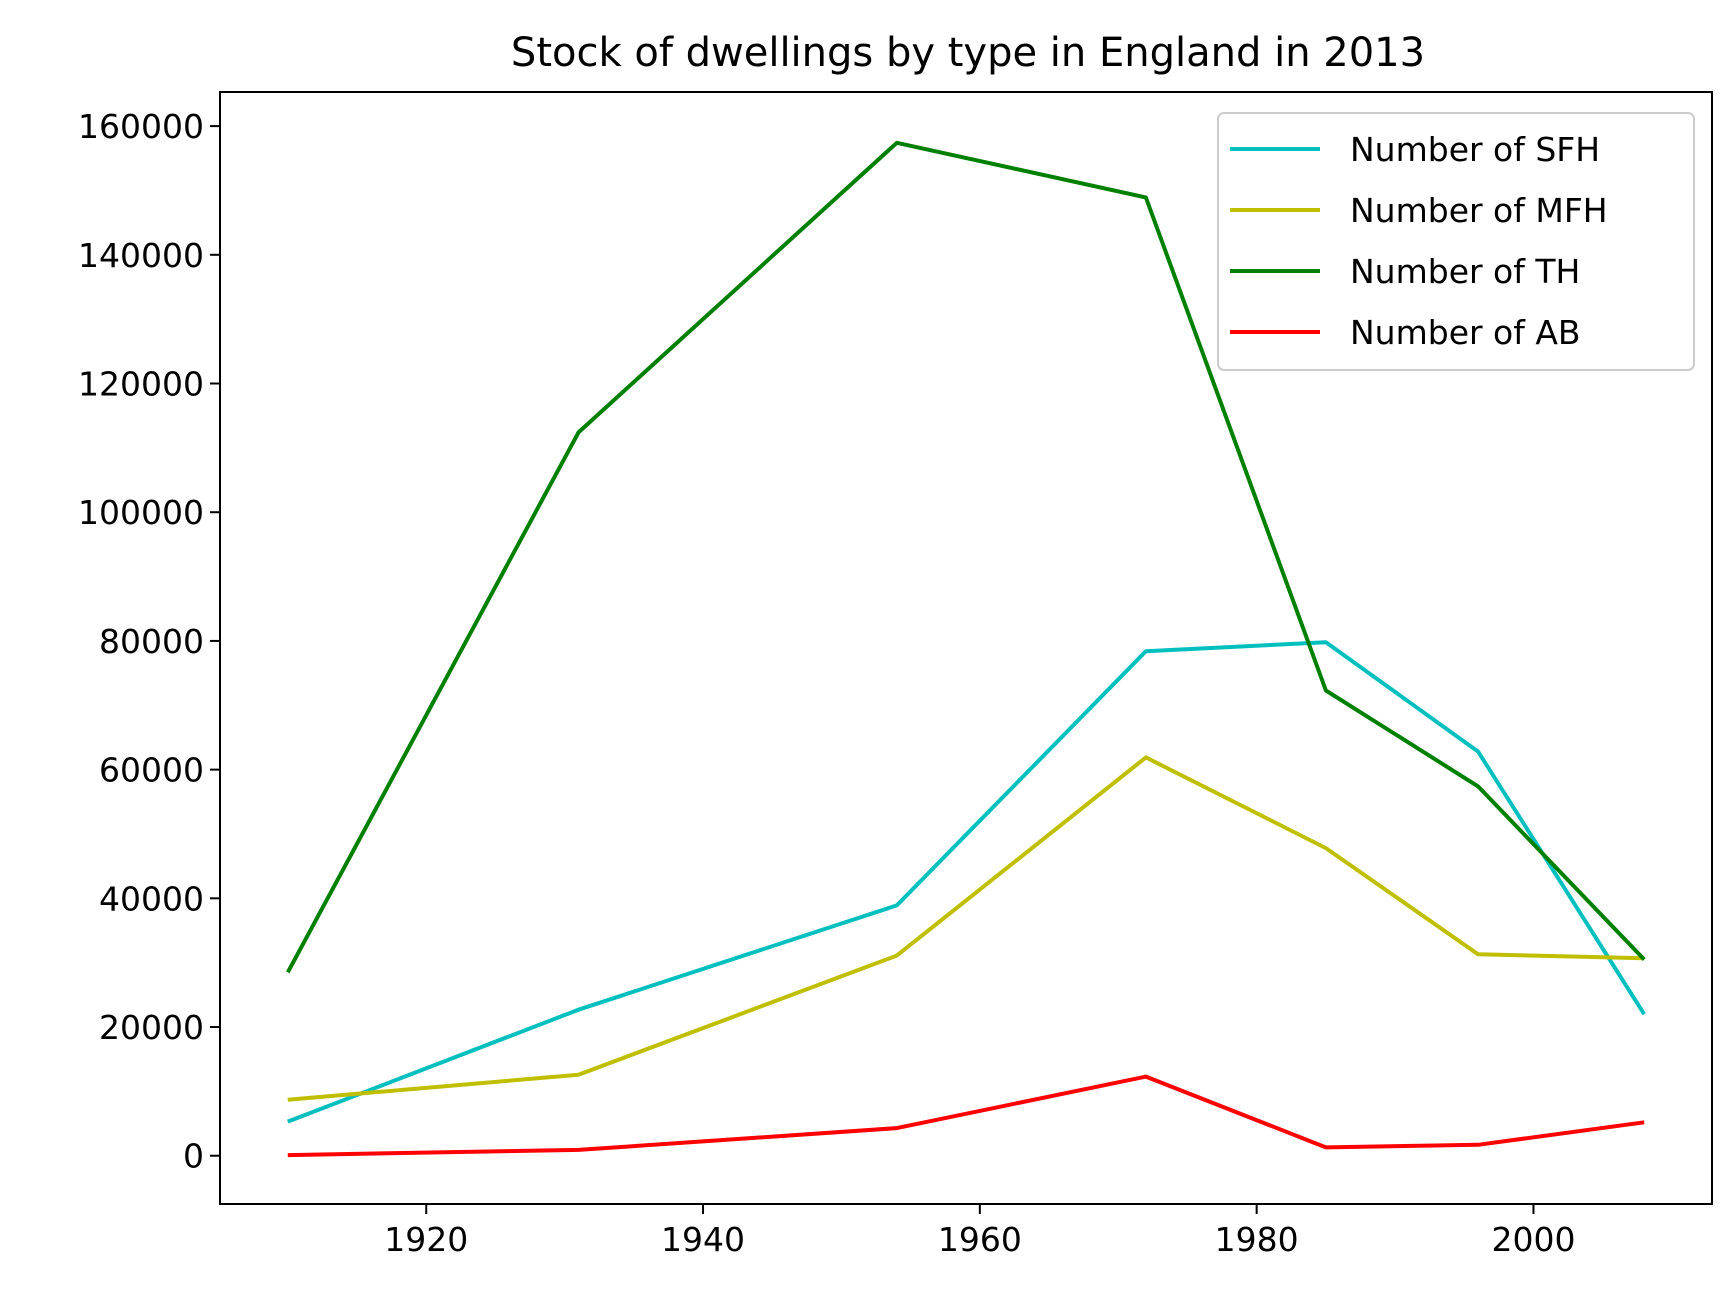 This screenshot has width=1736, height=1300. I want to click on y-tick-label: 120000, so click(141, 384).